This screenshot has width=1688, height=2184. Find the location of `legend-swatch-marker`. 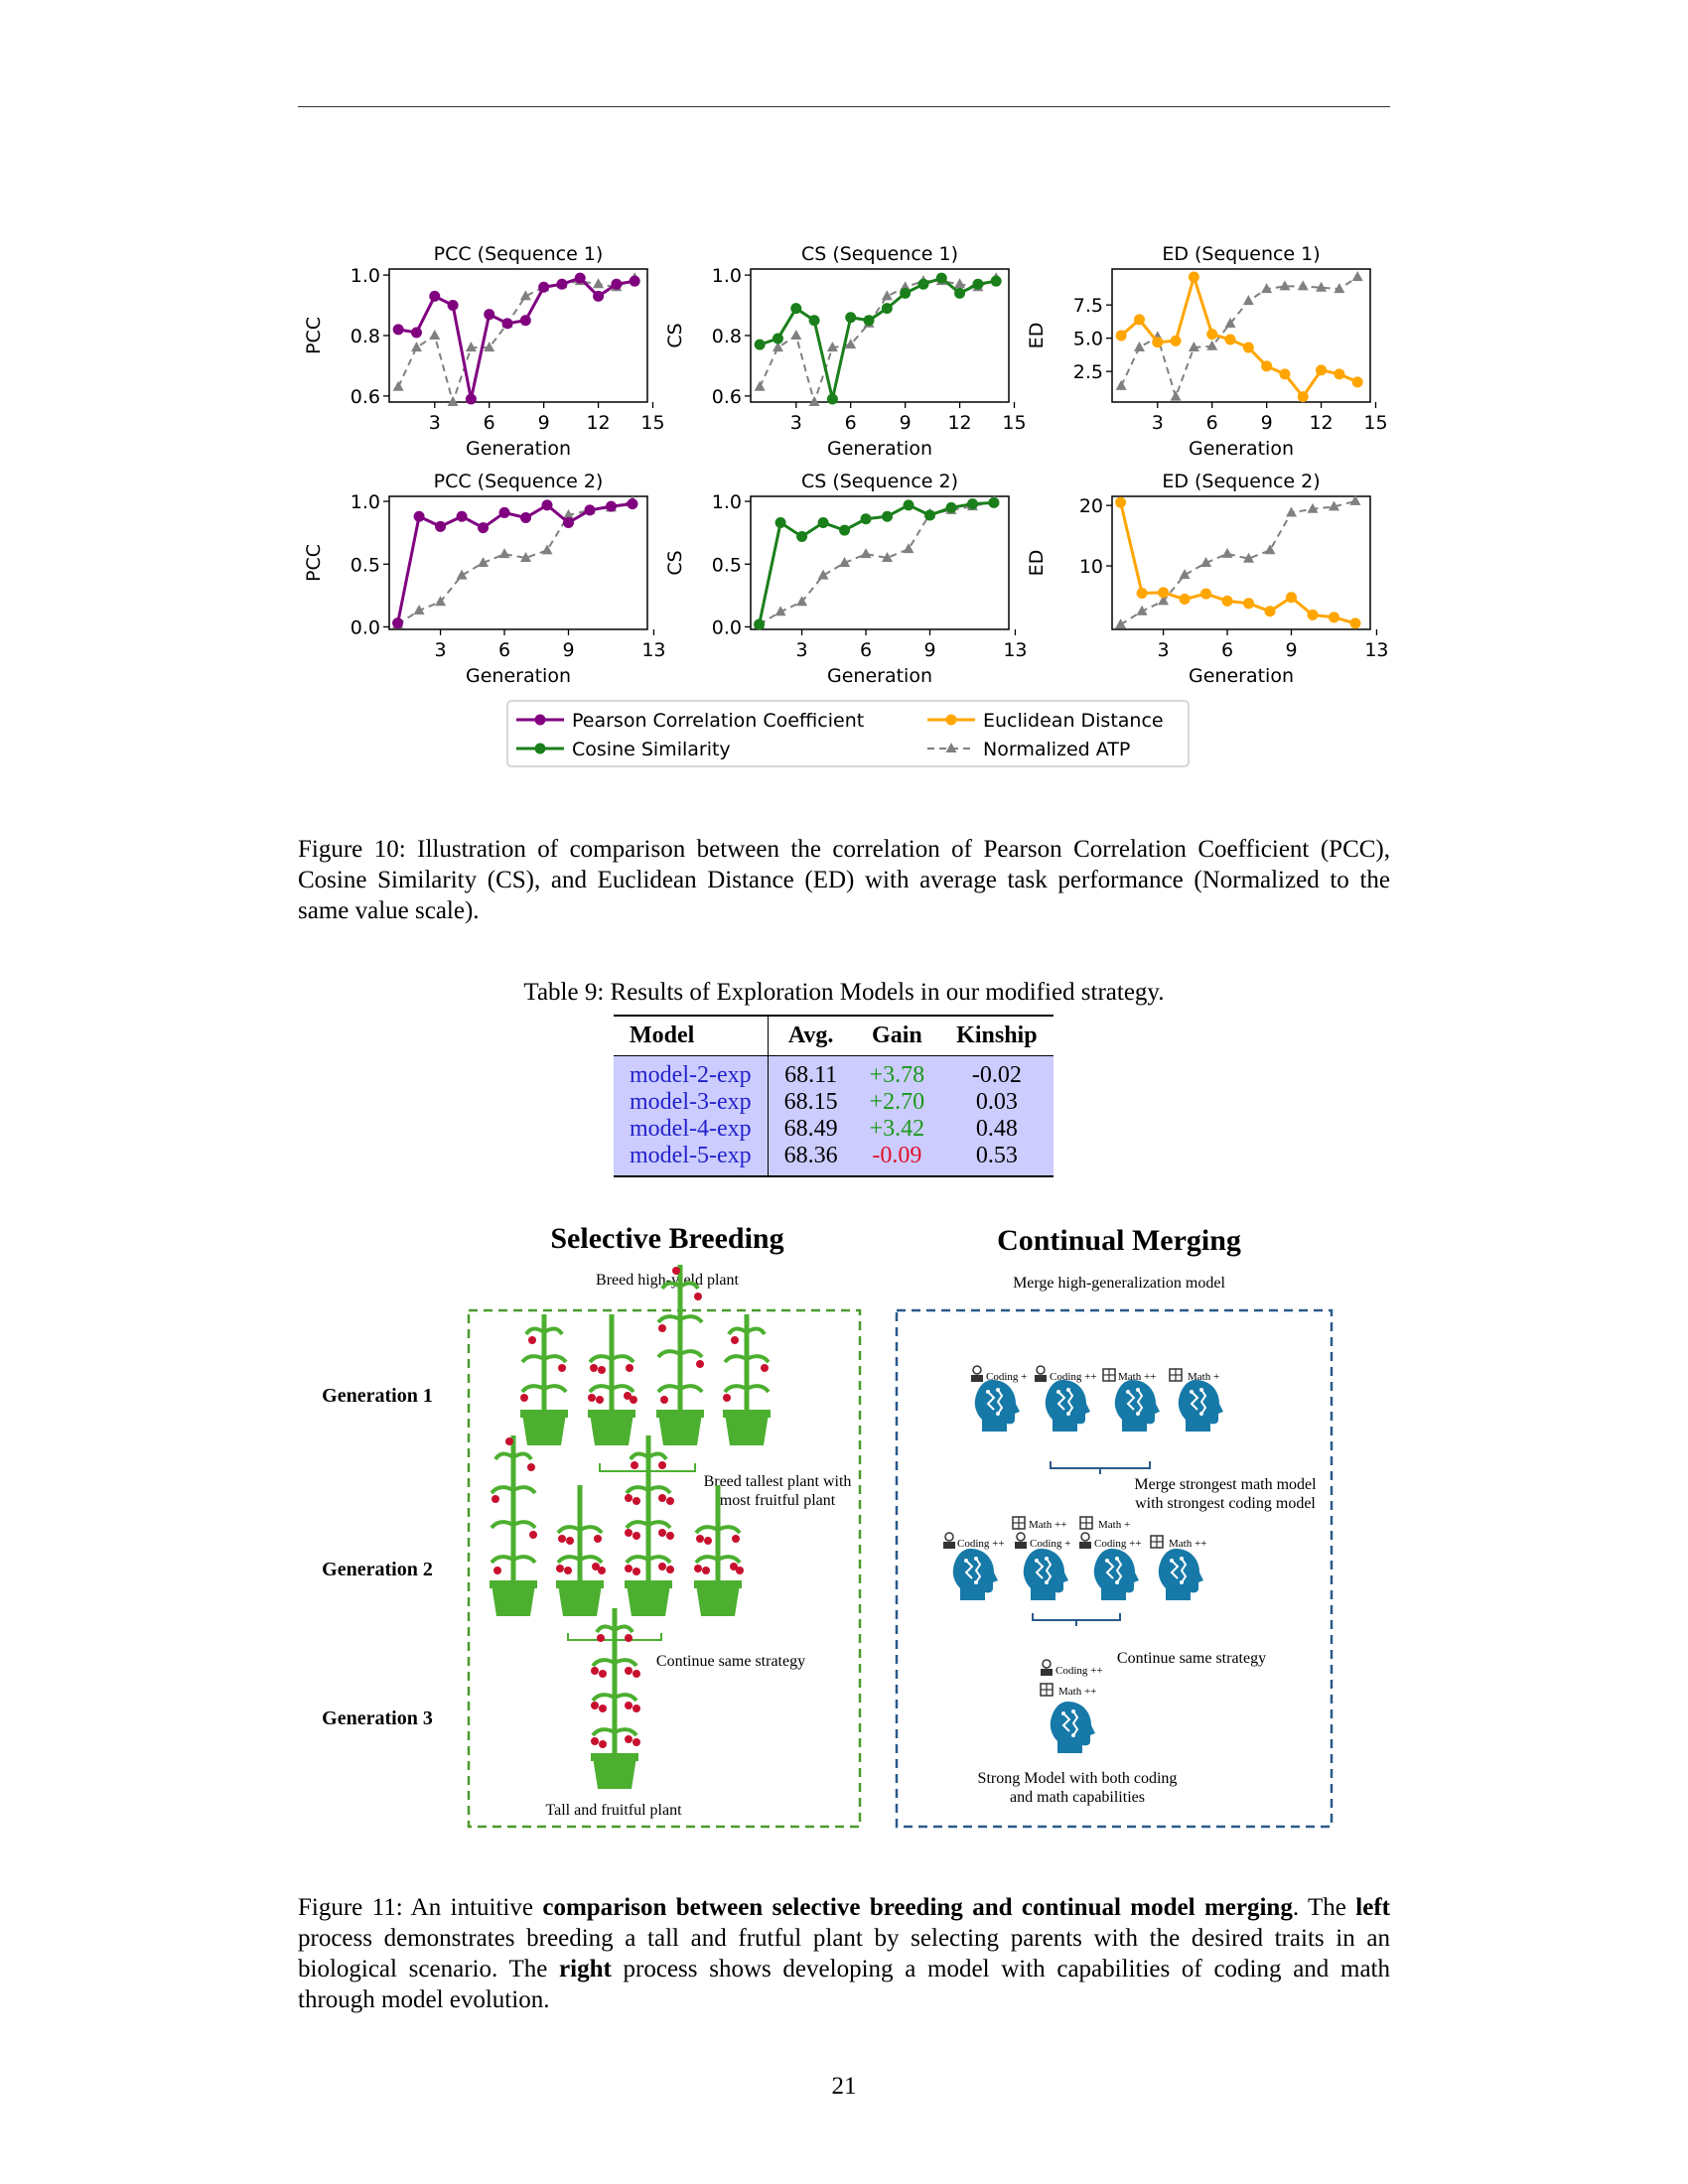

legend-swatch-marker is located at coordinates (540, 720).